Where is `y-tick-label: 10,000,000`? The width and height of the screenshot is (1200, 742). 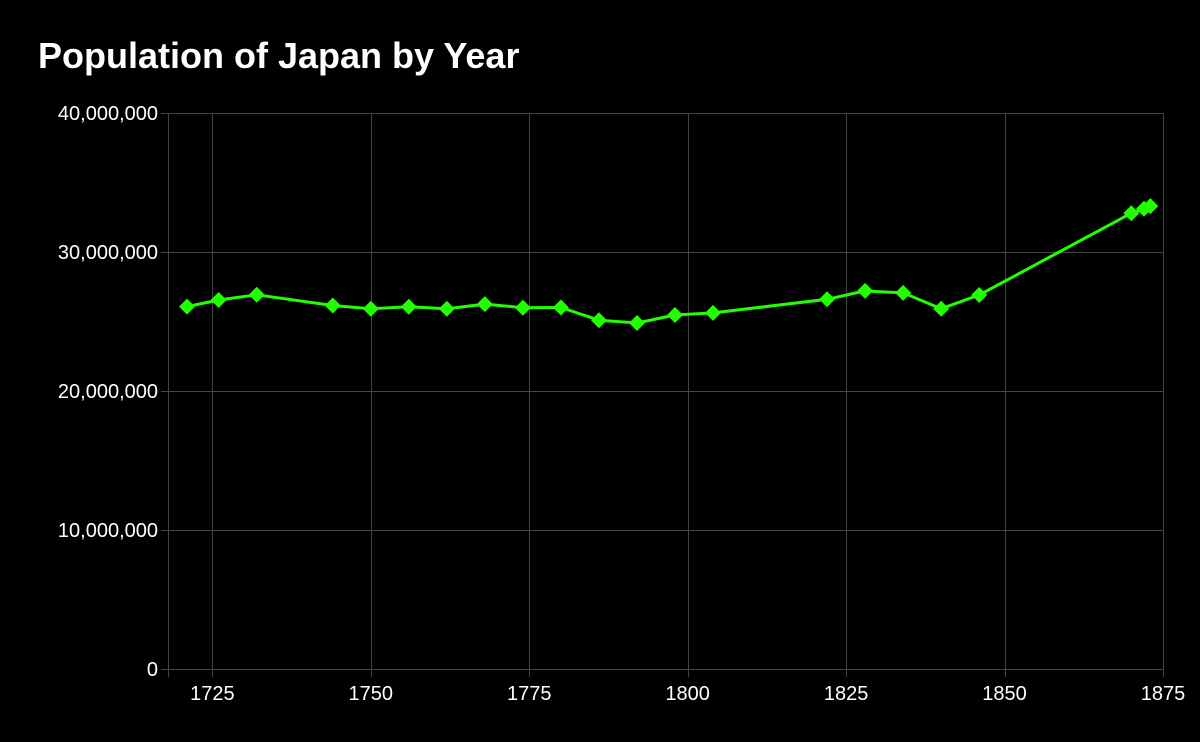
y-tick-label: 10,000,000 is located at coordinates (108, 531).